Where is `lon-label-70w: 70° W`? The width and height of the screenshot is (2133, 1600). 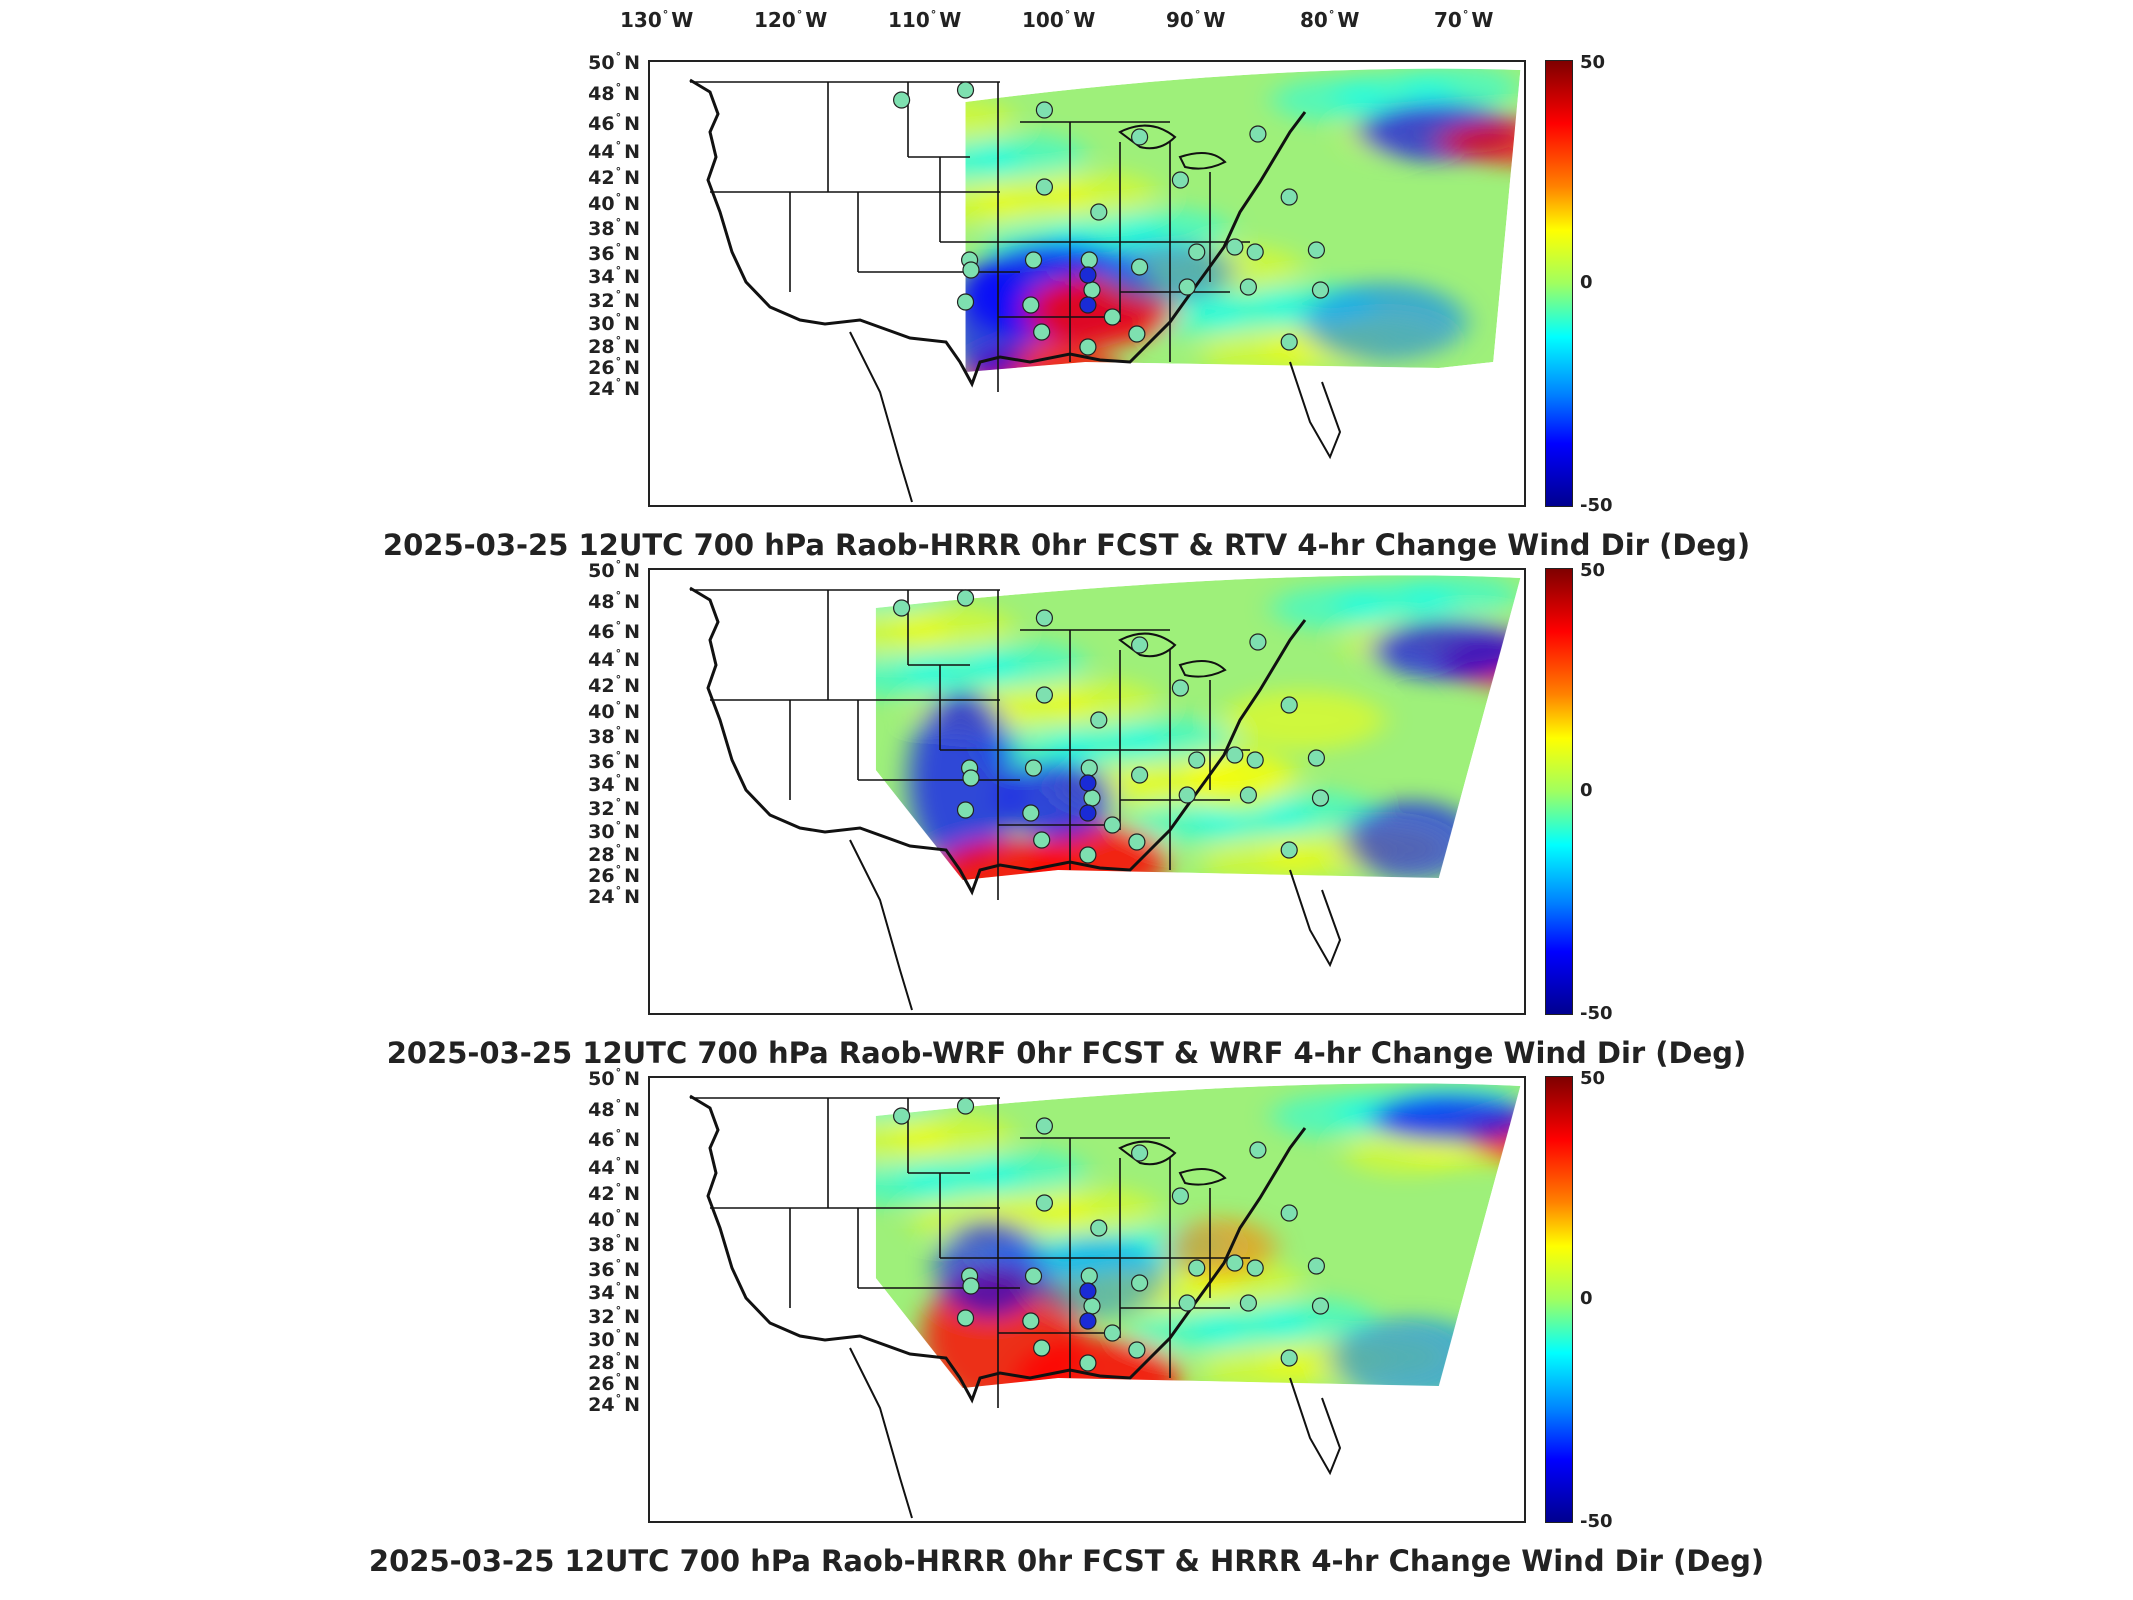 lon-label-70w: 70° W is located at coordinates (1464, 20).